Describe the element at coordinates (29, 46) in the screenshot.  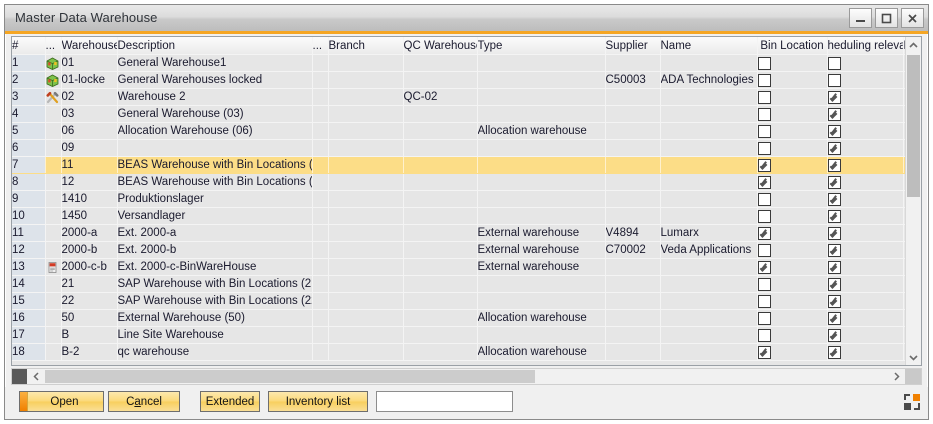
I see `column-header-num: #` at that location.